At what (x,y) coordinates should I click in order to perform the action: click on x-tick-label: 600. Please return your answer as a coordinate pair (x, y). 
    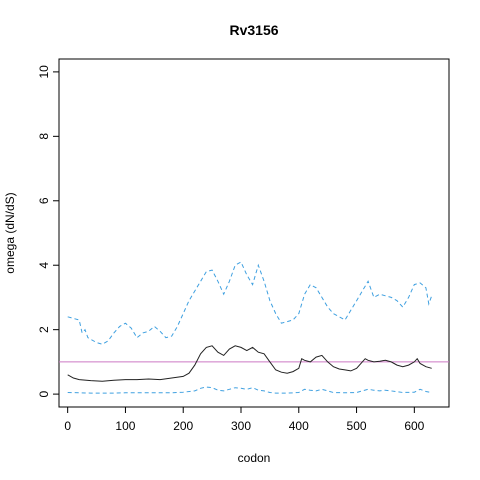
    Looking at the image, I should click on (414, 426).